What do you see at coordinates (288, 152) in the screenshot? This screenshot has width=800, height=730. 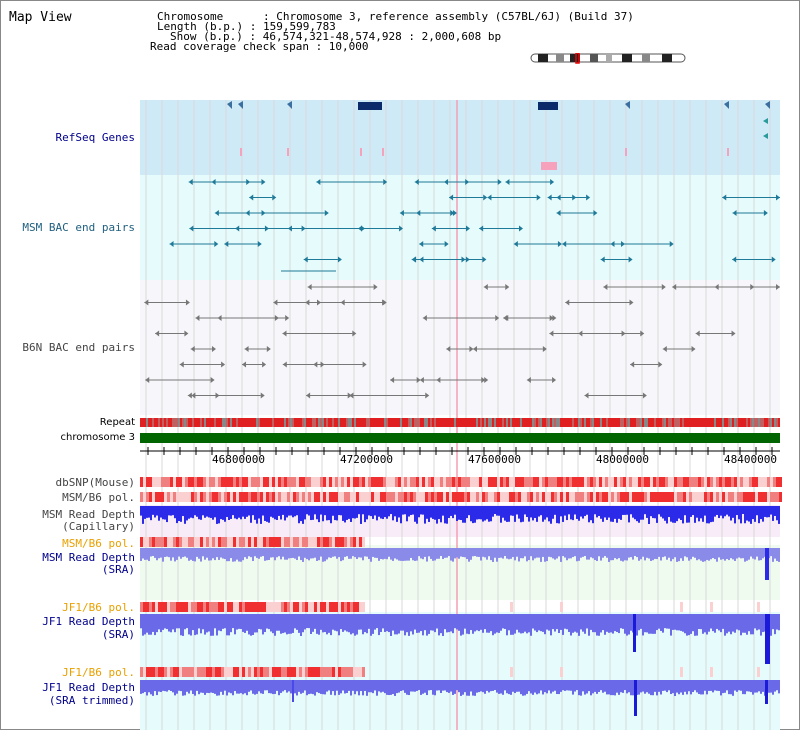 I see `gene-tick` at bounding box center [288, 152].